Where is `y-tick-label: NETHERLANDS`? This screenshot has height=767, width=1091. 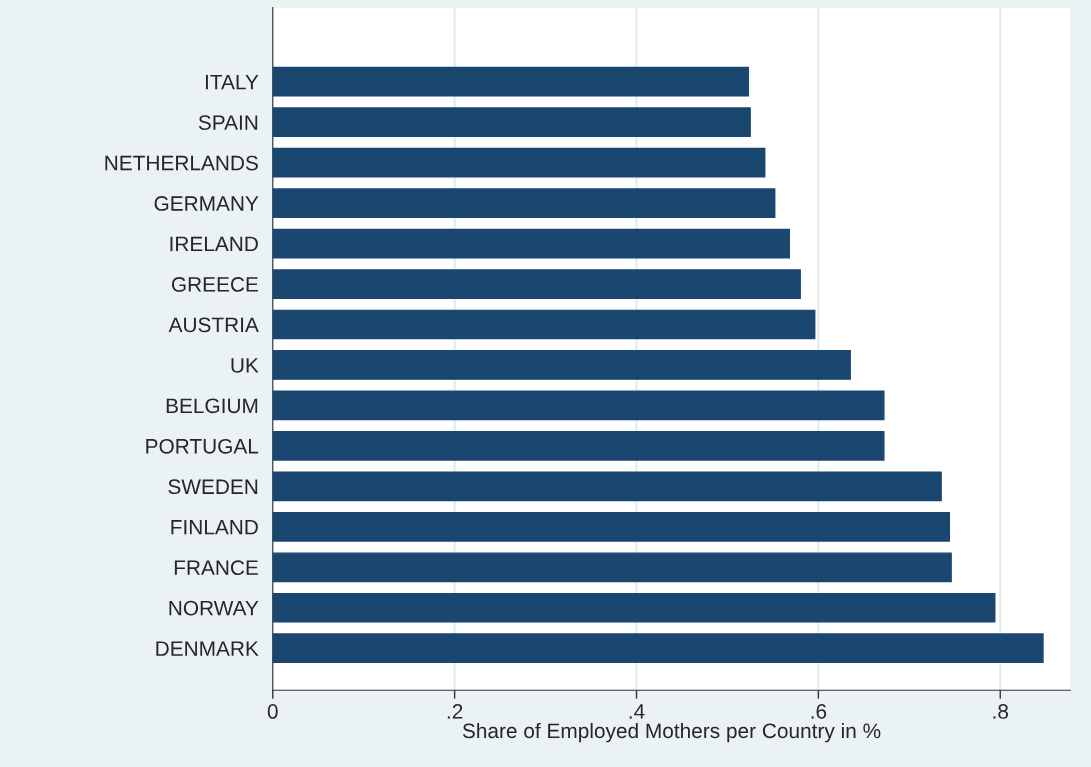 y-tick-label: NETHERLANDS is located at coordinates (181, 163).